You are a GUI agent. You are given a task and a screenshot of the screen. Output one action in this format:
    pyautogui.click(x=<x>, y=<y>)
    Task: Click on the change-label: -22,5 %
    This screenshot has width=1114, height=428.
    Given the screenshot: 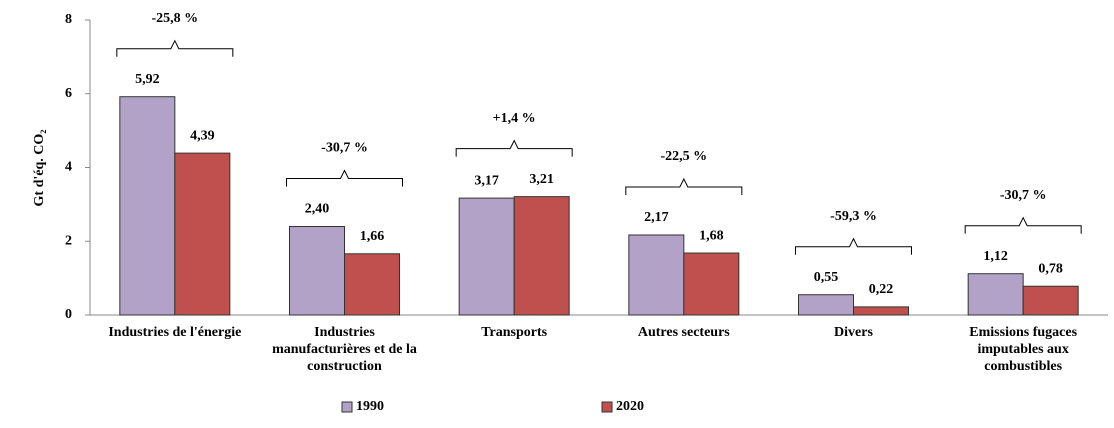 What is the action you would take?
    pyautogui.click(x=683, y=156)
    